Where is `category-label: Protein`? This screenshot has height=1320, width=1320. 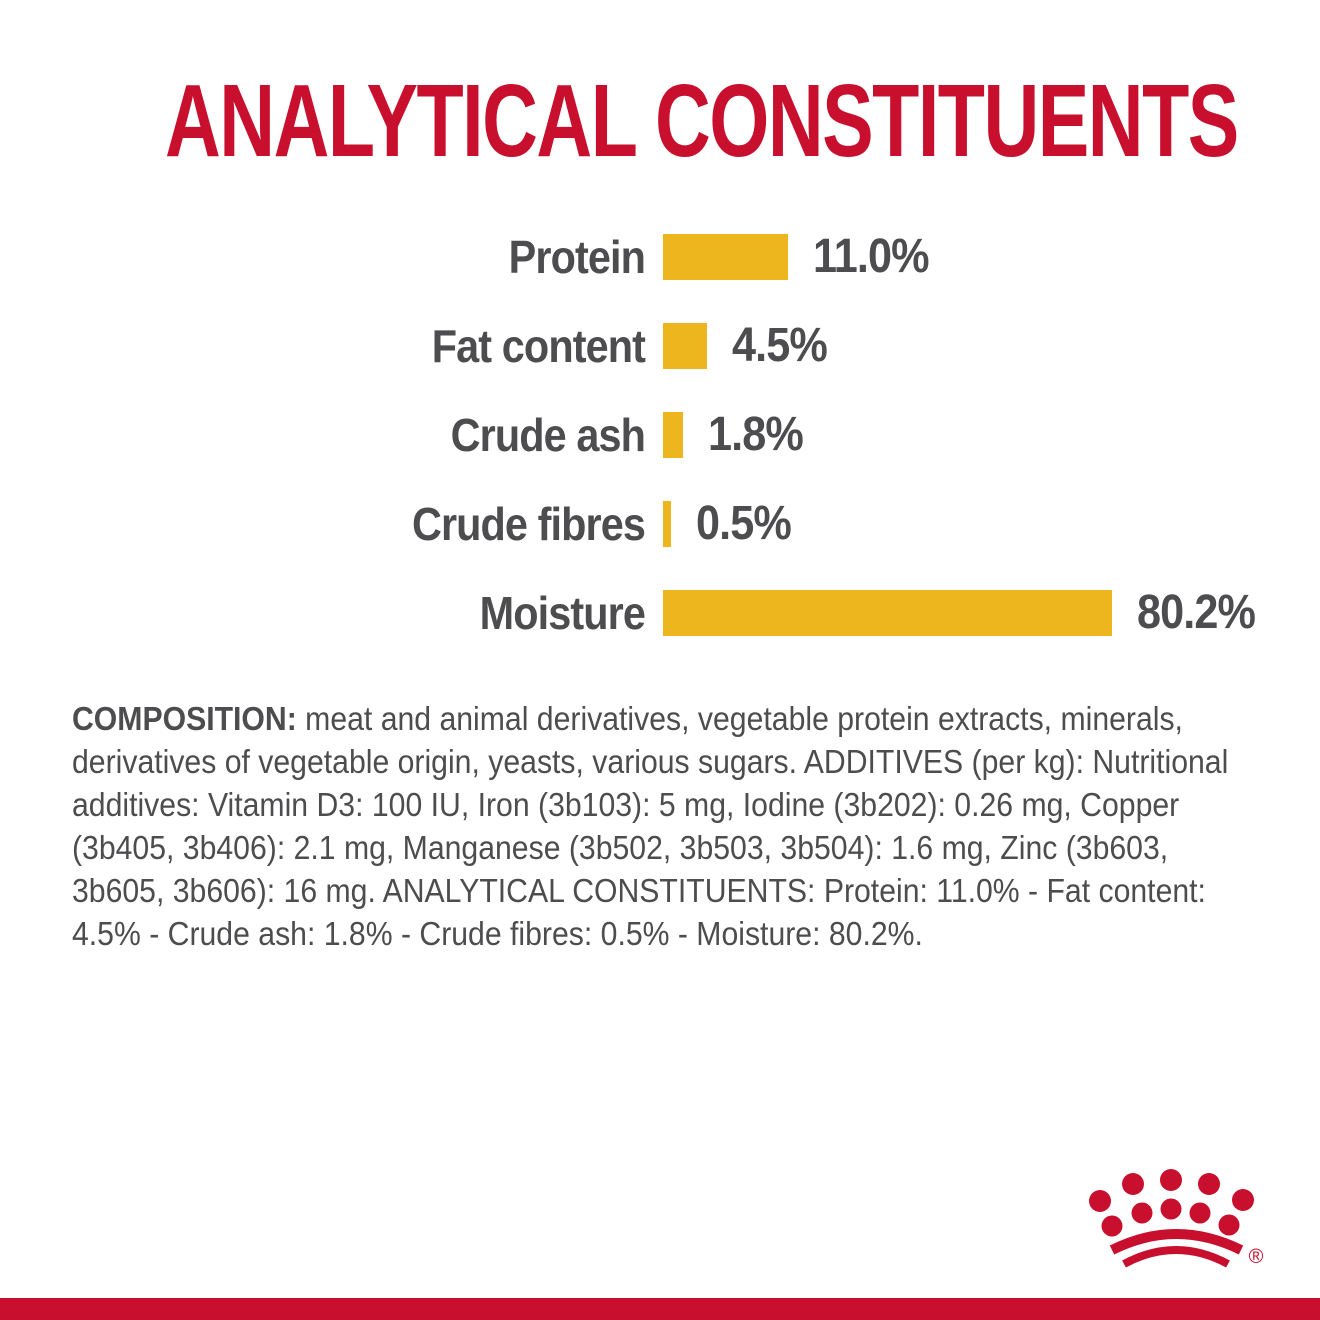
category-label: Protein is located at coordinates (577, 256).